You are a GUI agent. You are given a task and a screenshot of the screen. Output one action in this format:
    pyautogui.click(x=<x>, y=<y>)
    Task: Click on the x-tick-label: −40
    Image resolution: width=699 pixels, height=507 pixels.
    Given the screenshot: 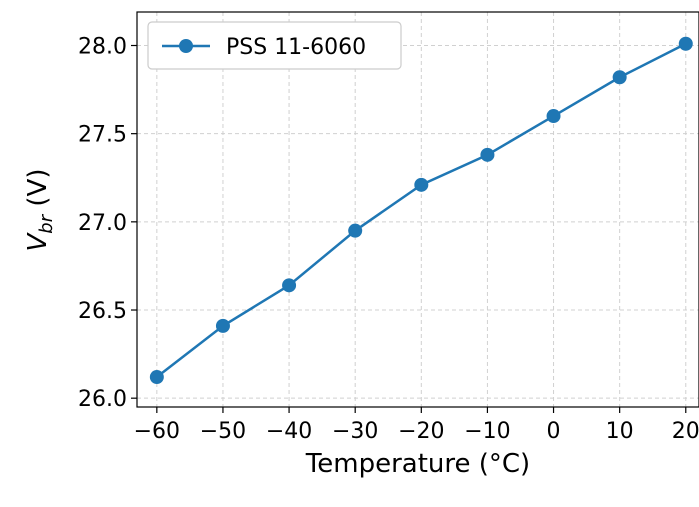 What is the action you would take?
    pyautogui.click(x=289, y=431)
    